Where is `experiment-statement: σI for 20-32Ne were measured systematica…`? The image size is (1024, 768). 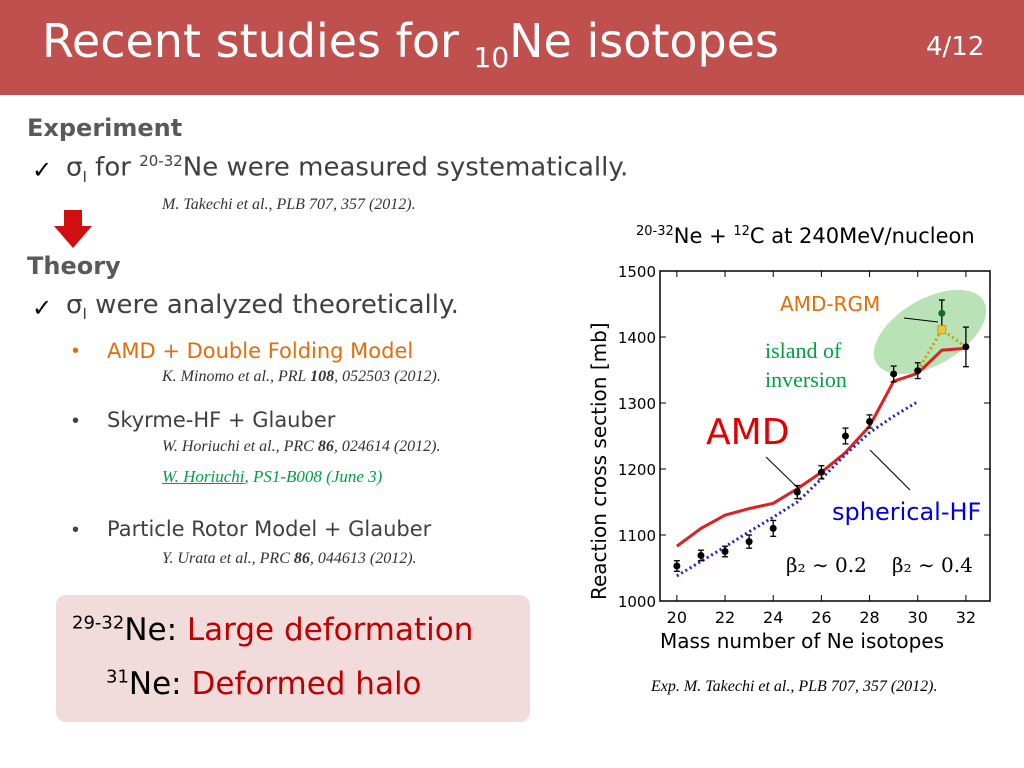
experiment-statement: σI for 20-32Ne were measured systematica… is located at coordinates (347, 169).